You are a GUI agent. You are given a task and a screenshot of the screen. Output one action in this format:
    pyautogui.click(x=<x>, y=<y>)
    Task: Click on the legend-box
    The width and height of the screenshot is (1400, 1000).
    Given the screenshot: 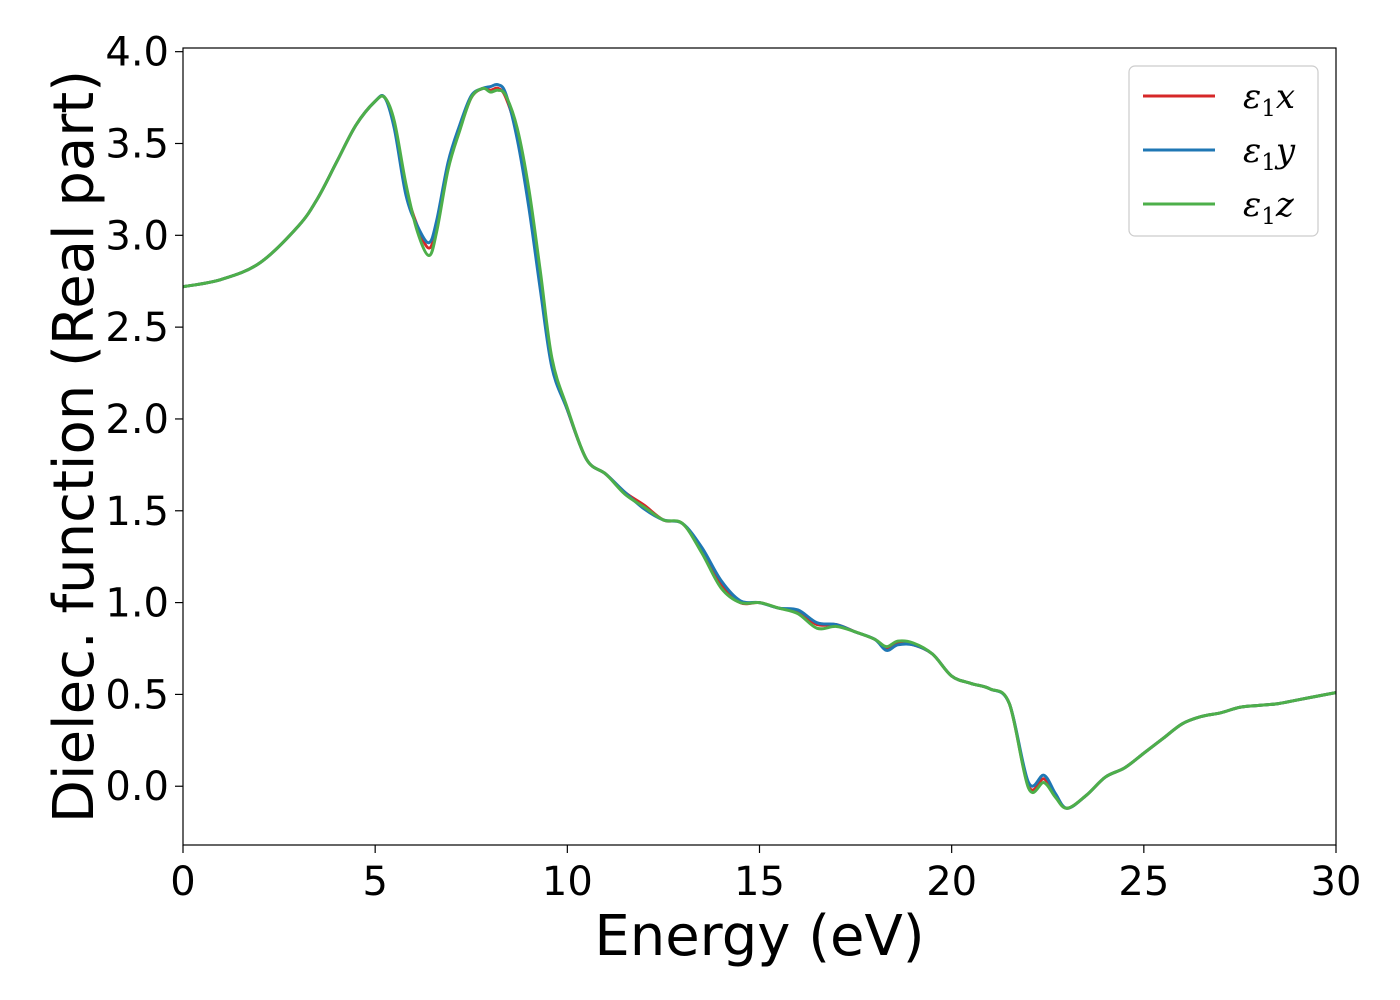 What is the action you would take?
    pyautogui.click(x=1223, y=151)
    